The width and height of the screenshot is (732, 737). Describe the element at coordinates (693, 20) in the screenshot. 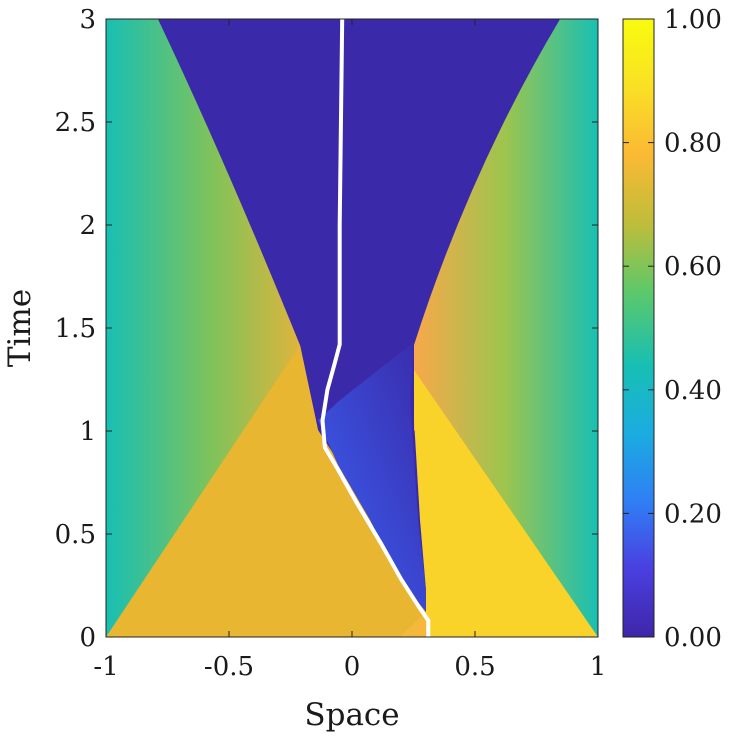

I see `colorbar-tick-label: 1.00` at that location.